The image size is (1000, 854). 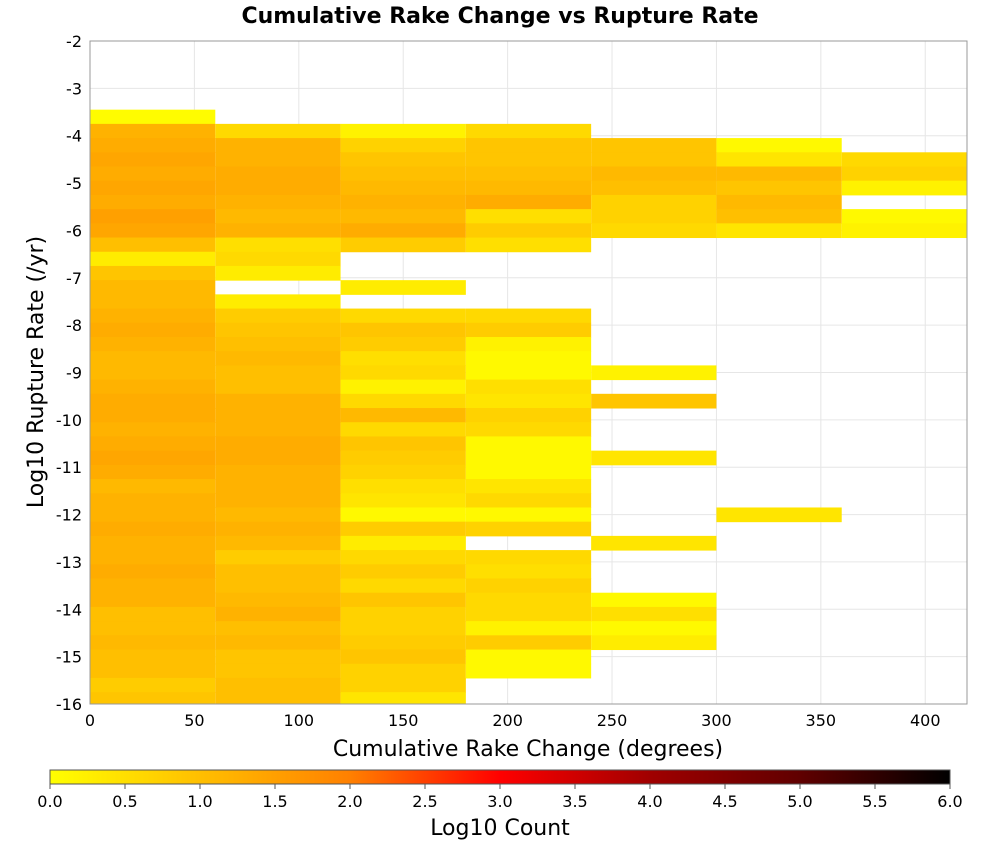 I want to click on x-axis-label: Cumulative Rake Change (degrees), so click(x=528, y=749).